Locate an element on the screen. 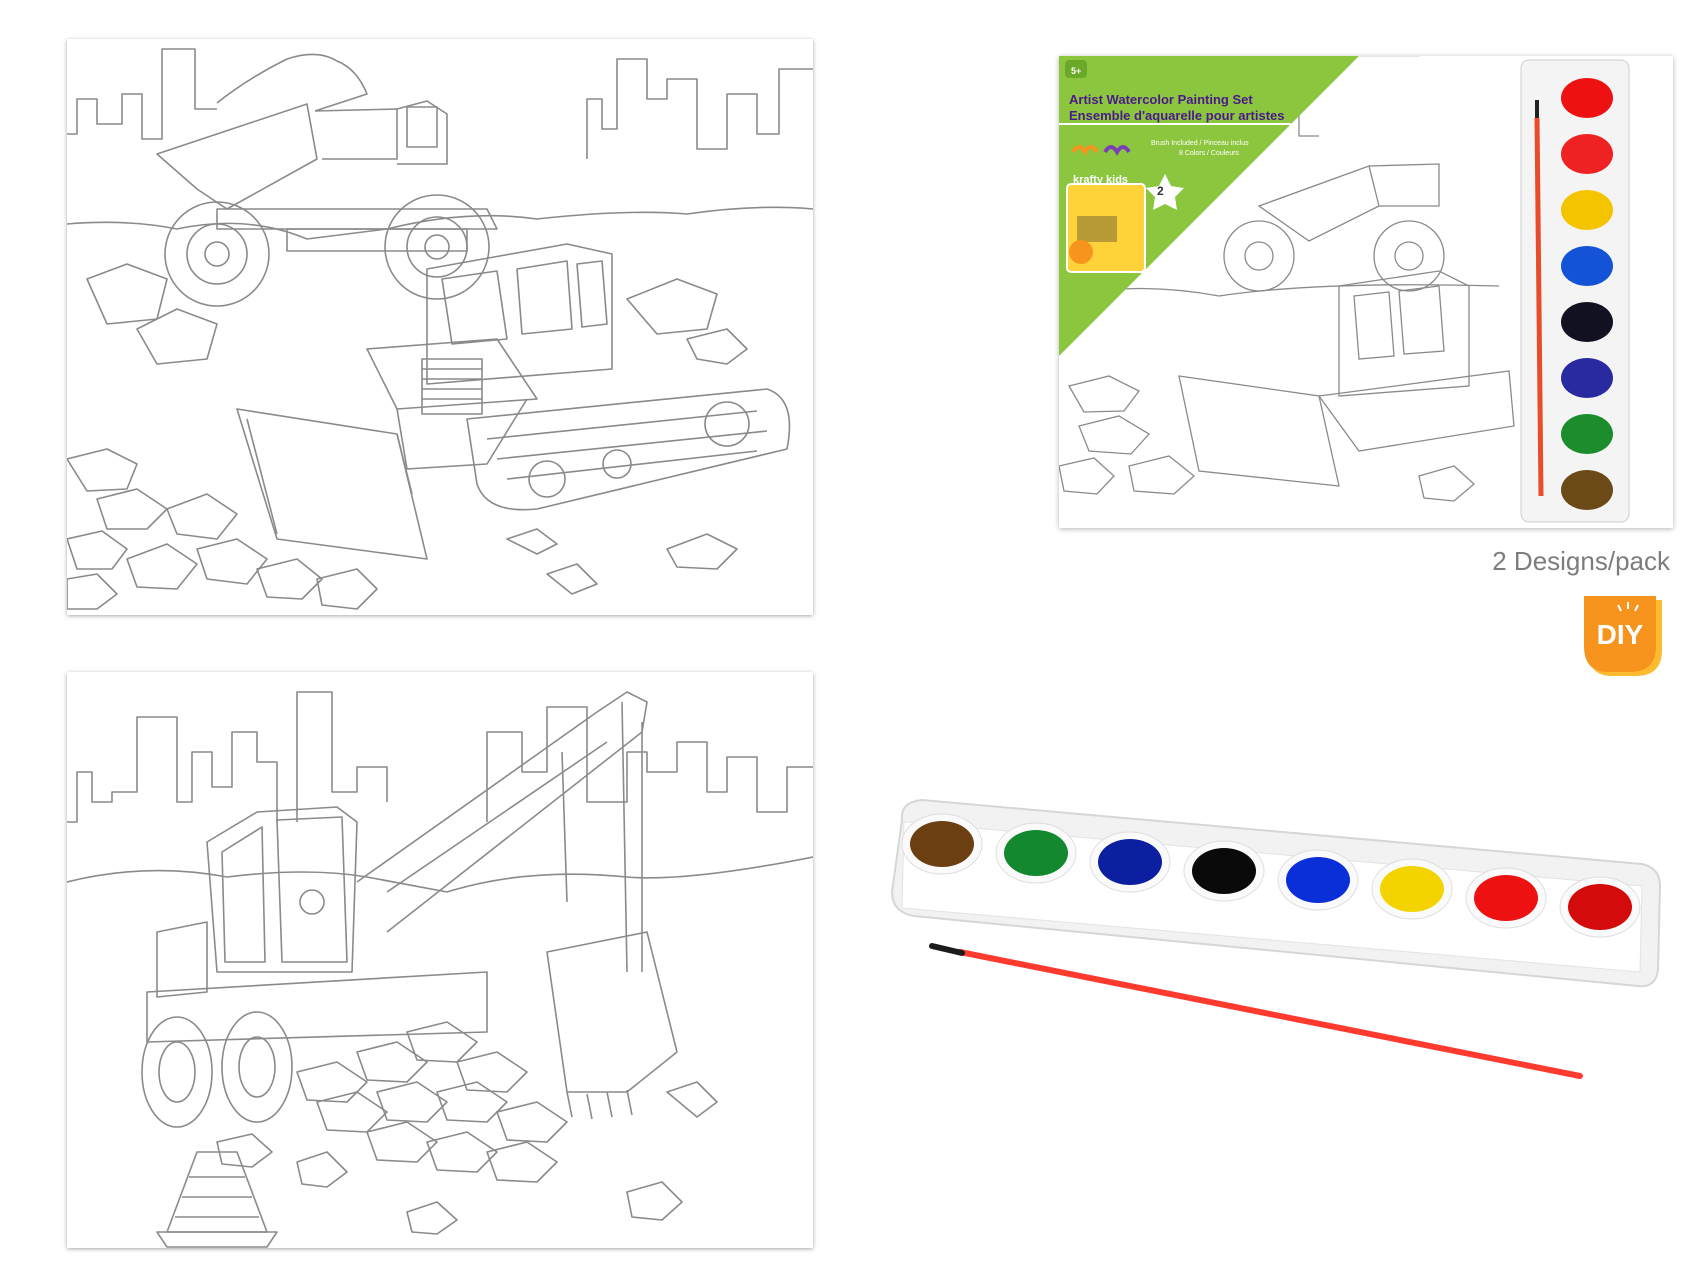 The height and width of the screenshot is (1275, 1700). paint-cake-brown is located at coordinates (942, 844).